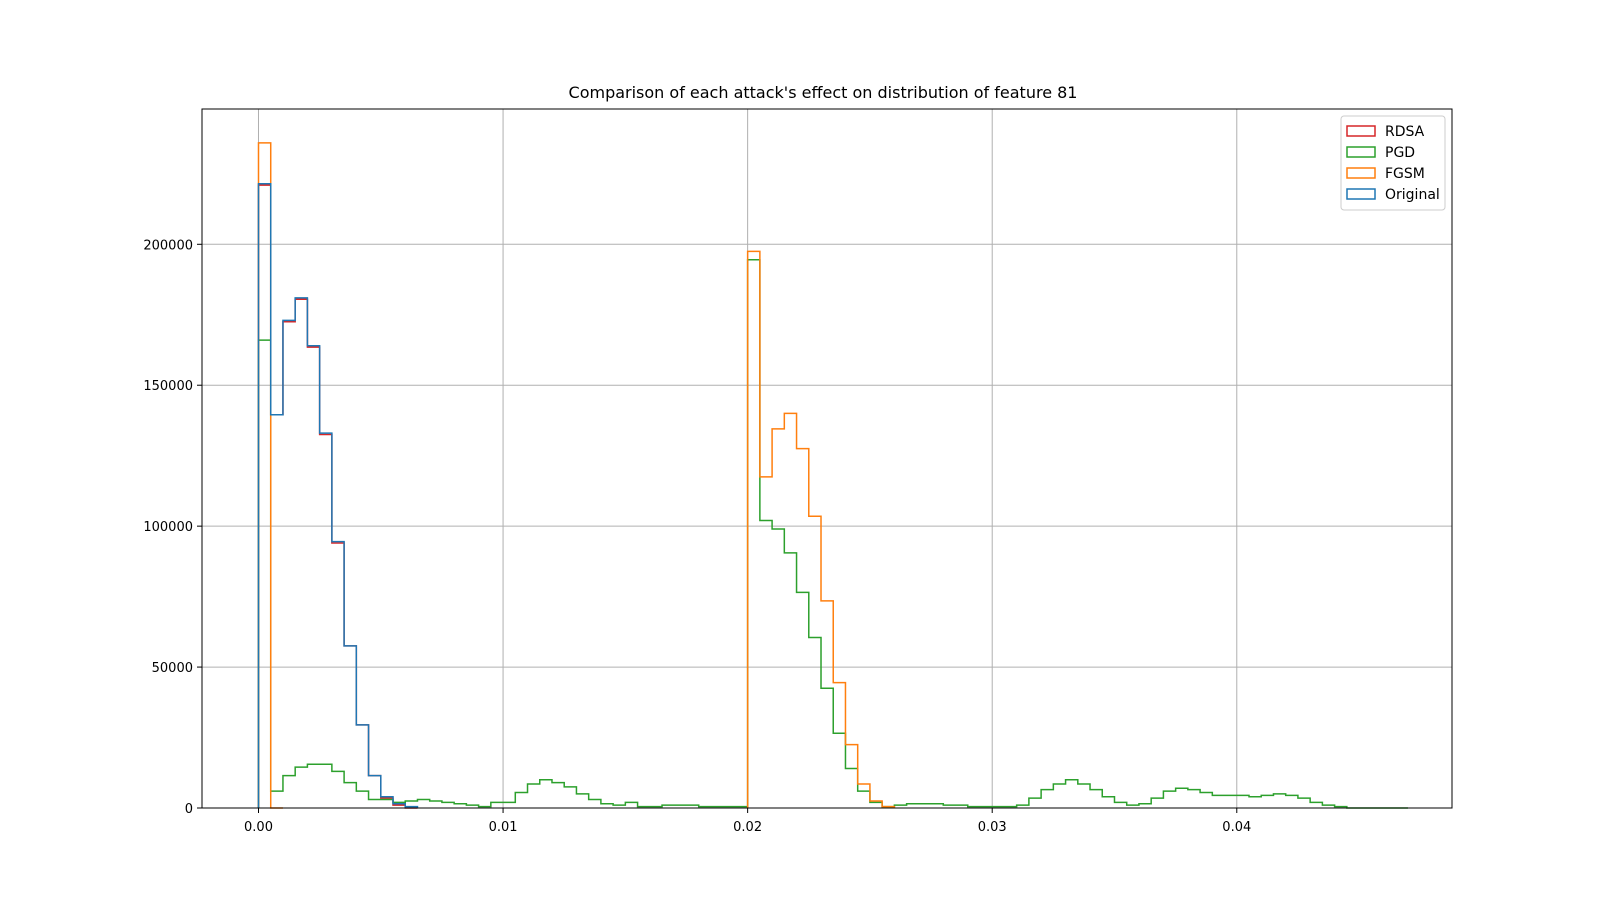  Describe the element at coordinates (168, 245) in the screenshot. I see `y-tick-label: 200000` at that location.